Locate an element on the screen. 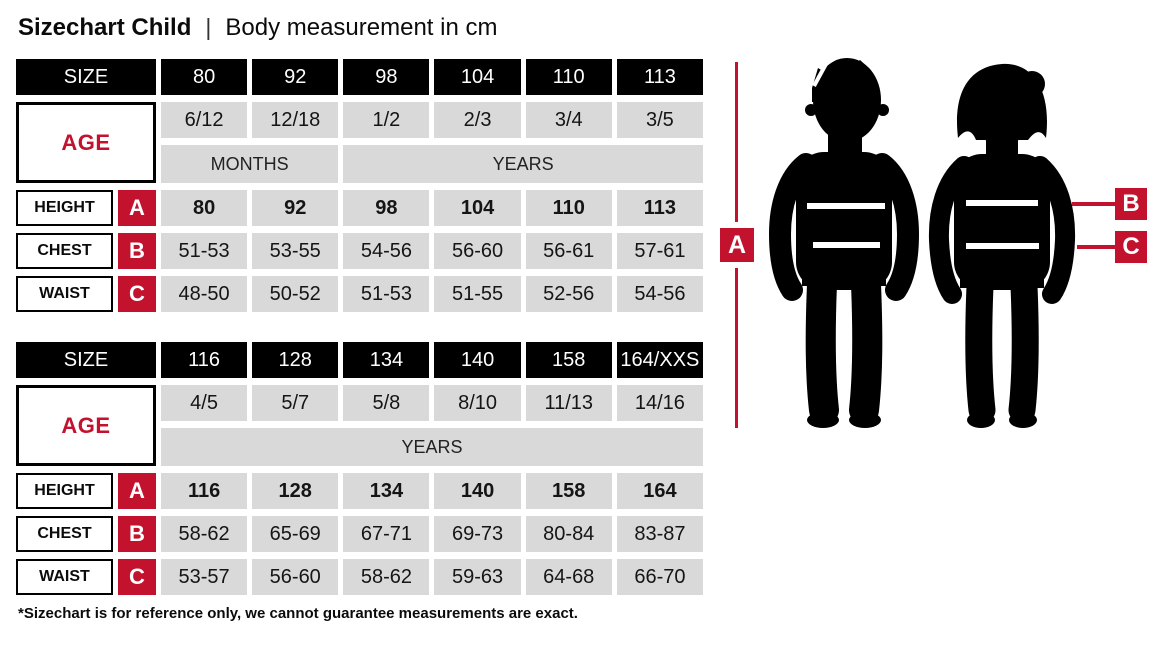  size-value: 92 is located at coordinates (295, 77).